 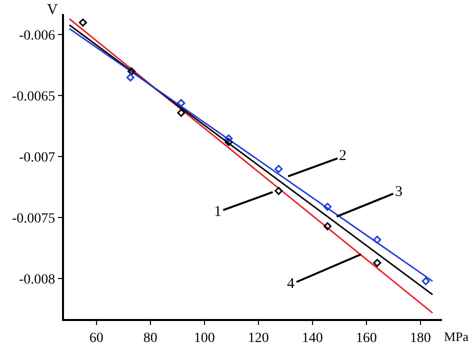 What do you see at coordinates (218, 212) in the screenshot?
I see `annotation: 1` at bounding box center [218, 212].